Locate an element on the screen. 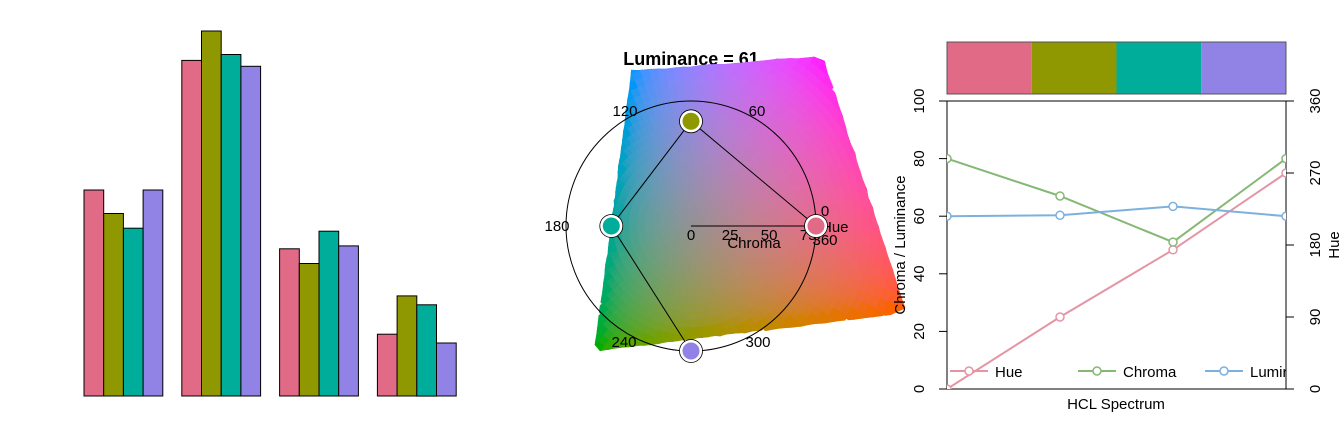 The width and height of the screenshot is (1344, 437). right-tick-label: 360 is located at coordinates (1315, 100).